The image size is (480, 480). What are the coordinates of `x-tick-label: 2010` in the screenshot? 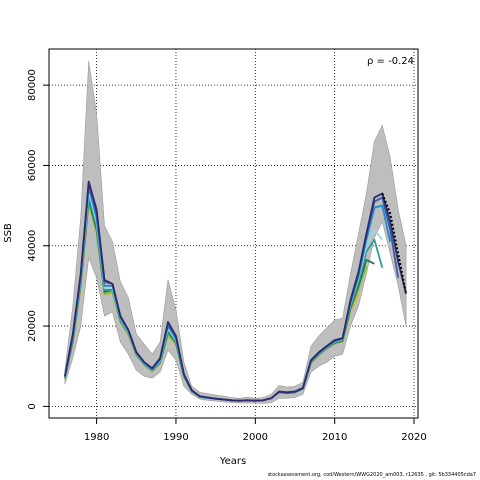 It's located at (334, 437).